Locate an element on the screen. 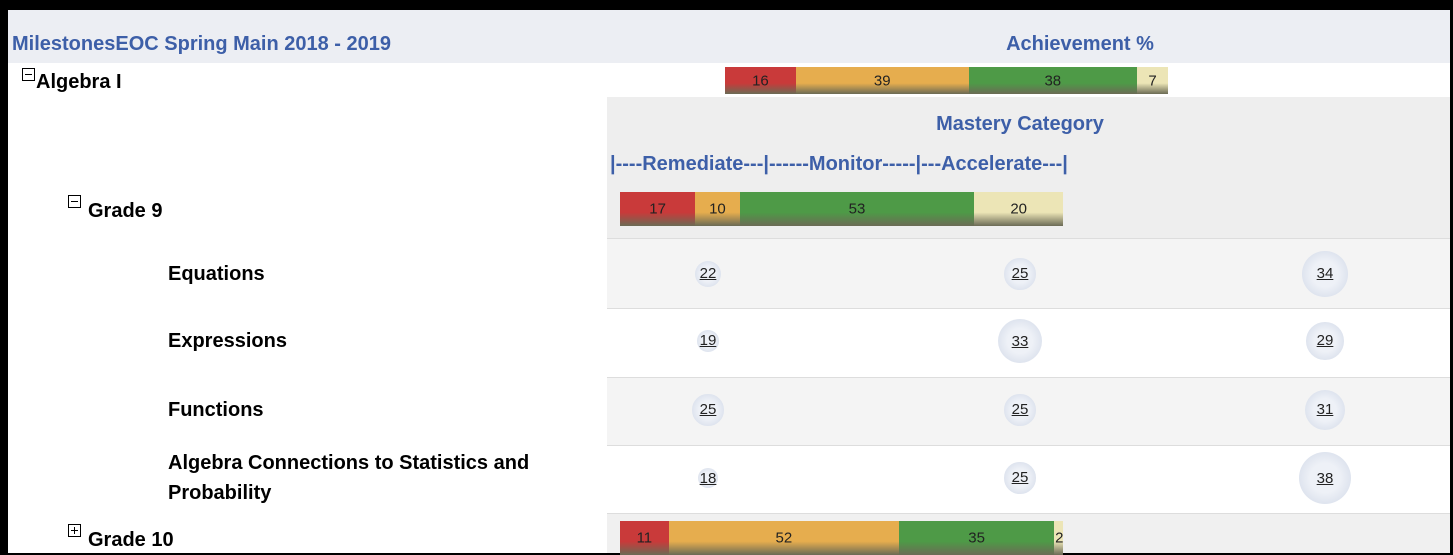 The image size is (1453, 555). achievement-bar: 17 10 53 20 is located at coordinates (841, 209).